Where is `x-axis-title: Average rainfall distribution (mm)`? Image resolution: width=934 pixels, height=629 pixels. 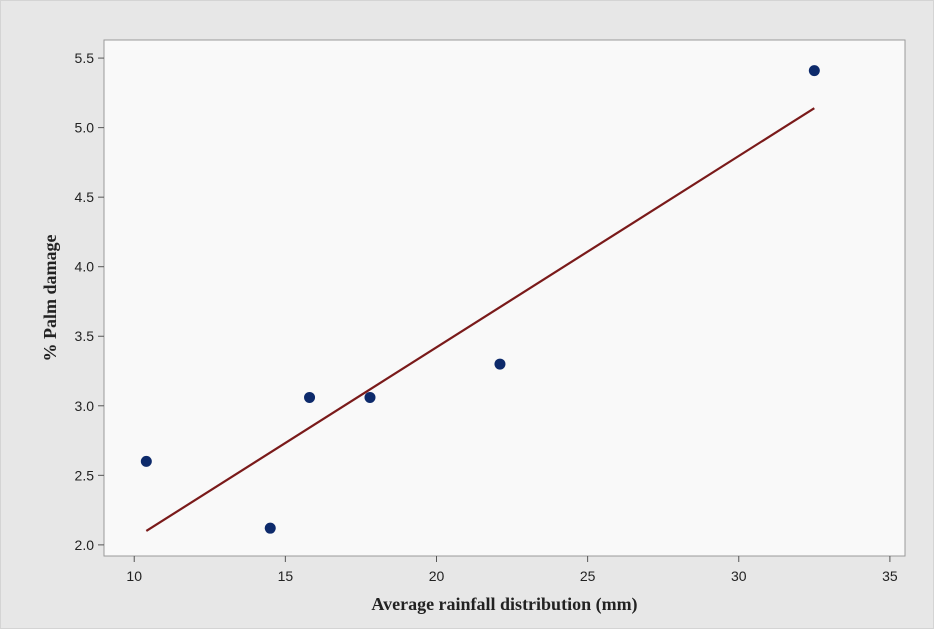 x-axis-title: Average rainfall distribution (mm) is located at coordinates (504, 604).